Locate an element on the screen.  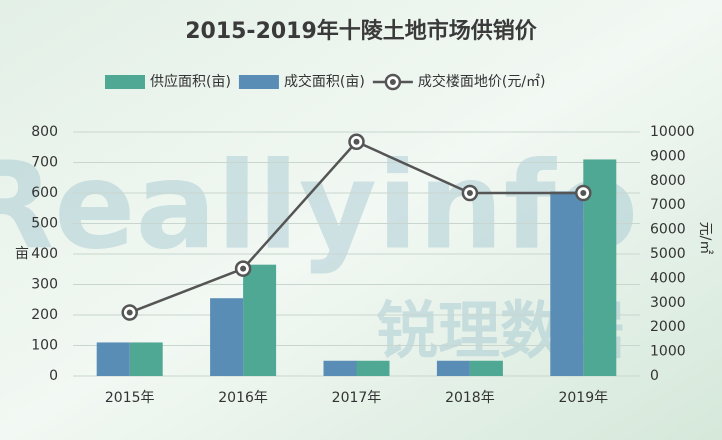
y-tick-label: 800 is located at coordinates (44, 132).